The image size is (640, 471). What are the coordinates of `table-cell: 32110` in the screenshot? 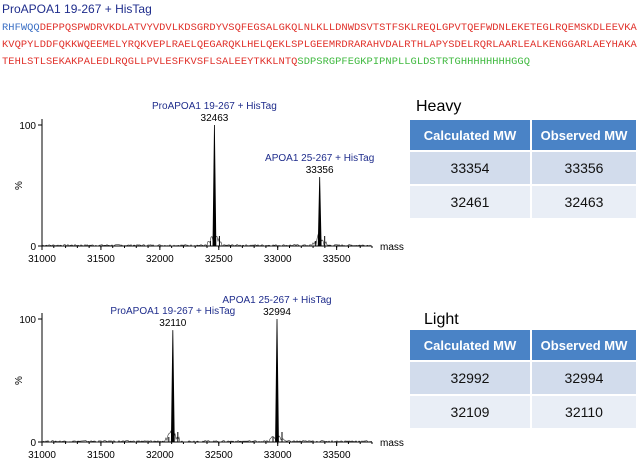 It's located at (584, 412).